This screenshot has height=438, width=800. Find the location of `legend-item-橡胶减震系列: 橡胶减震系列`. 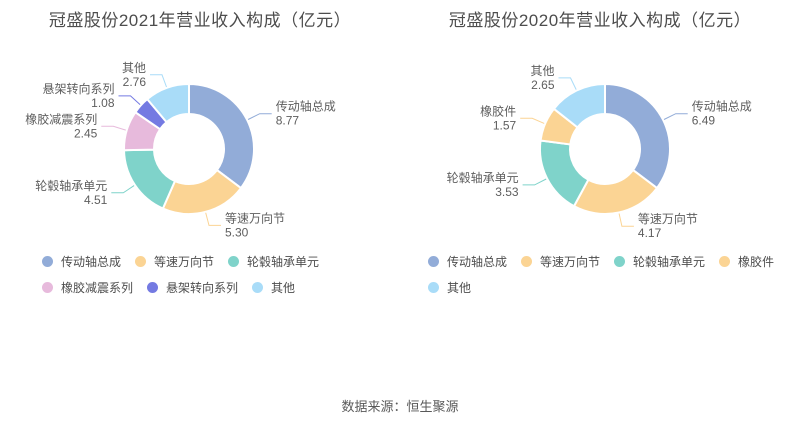

legend-item-橡胶减震系列: 橡胶减震系列 is located at coordinates (87, 287).